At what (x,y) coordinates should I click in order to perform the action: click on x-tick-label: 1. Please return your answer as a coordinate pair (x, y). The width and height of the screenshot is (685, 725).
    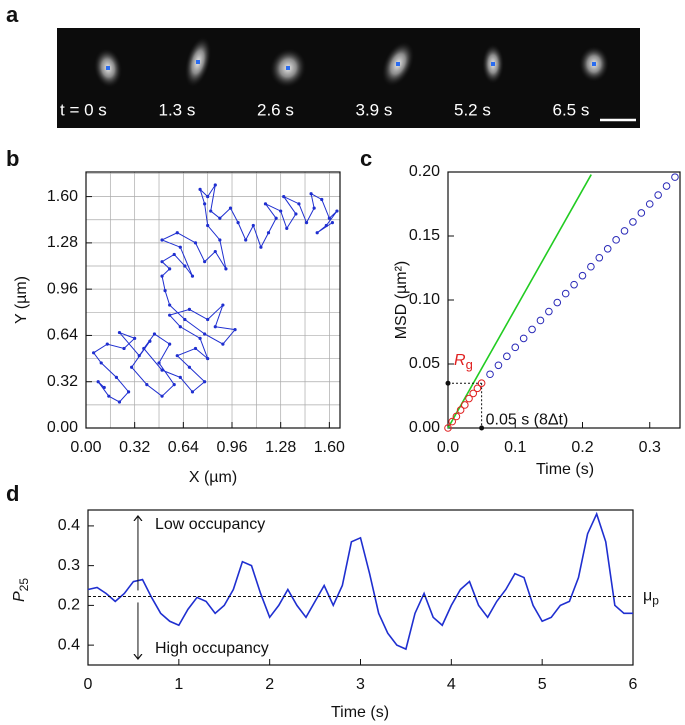
    Looking at the image, I should click on (178, 684).